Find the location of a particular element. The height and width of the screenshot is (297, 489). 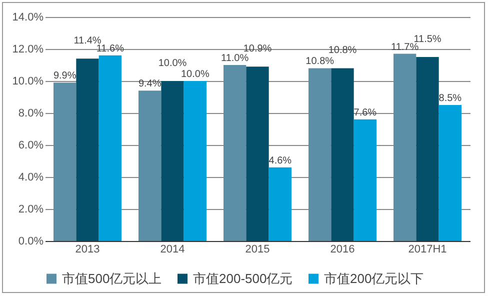

y-tick-label: 10.0% is located at coordinates (28, 82).